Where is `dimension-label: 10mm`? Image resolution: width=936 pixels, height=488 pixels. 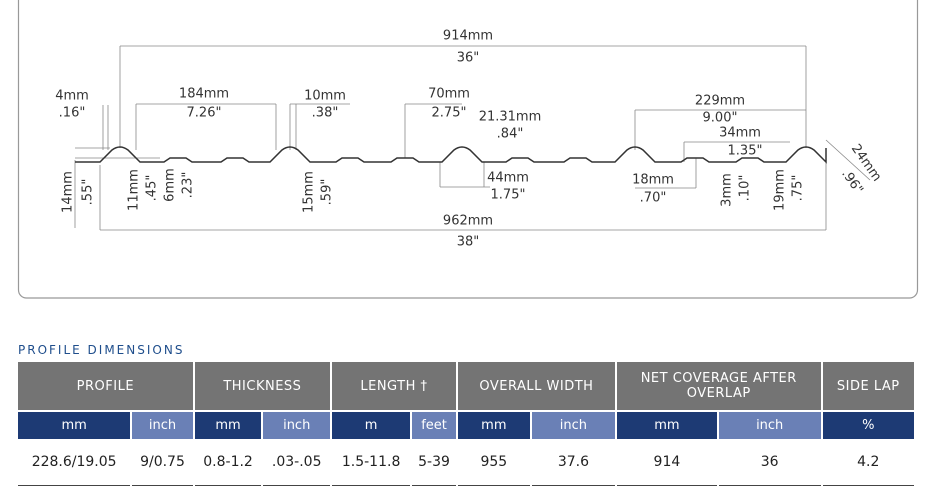
dimension-label: 10mm is located at coordinates (325, 96).